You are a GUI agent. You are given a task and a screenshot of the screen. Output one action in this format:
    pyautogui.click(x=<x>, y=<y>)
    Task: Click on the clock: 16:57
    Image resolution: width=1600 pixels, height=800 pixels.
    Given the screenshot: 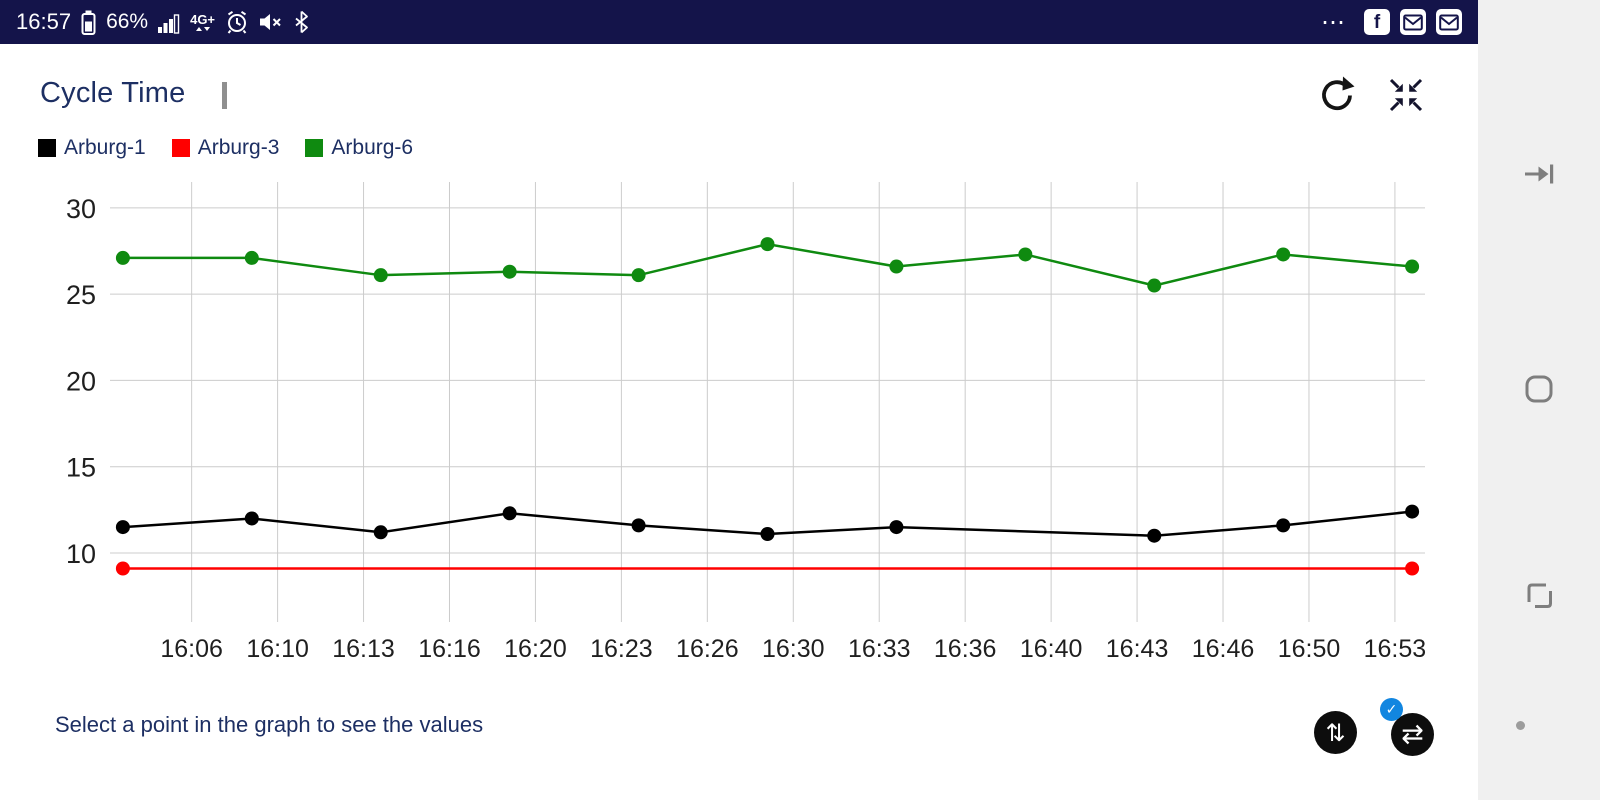 What is the action you would take?
    pyautogui.click(x=44, y=21)
    